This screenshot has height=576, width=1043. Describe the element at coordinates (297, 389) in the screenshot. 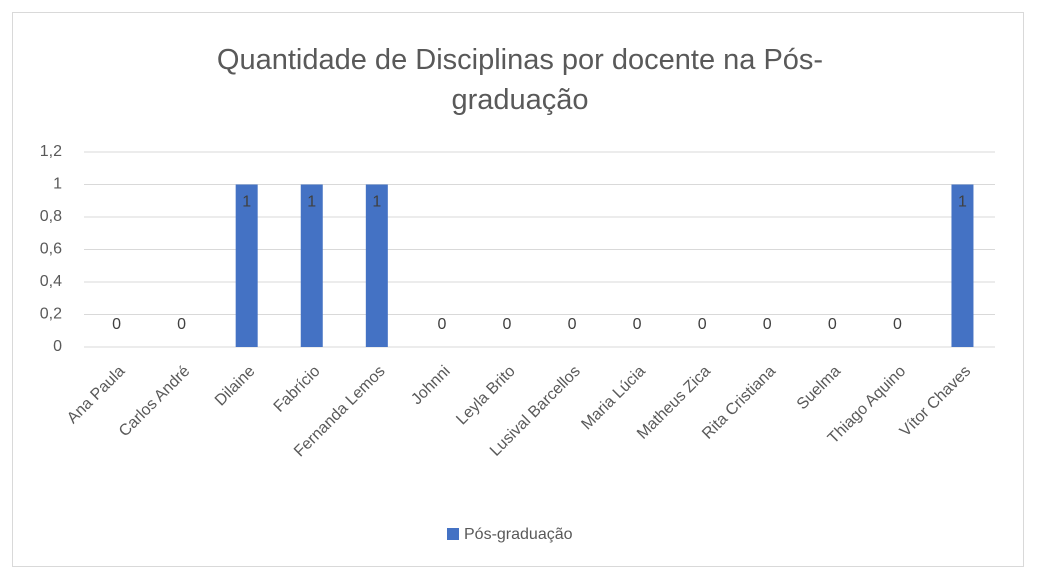

I see `x-tick-label: Fabrício` at that location.